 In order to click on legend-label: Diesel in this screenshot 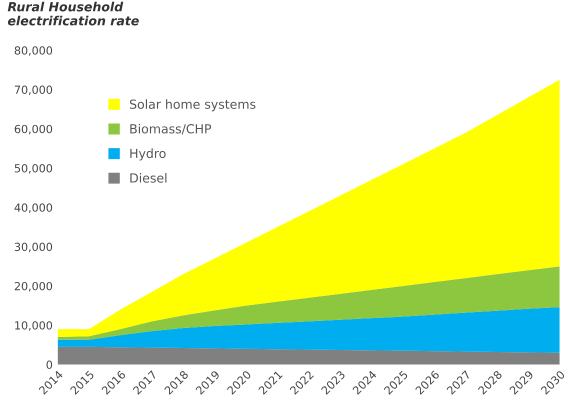, I will do `click(148, 178)`.